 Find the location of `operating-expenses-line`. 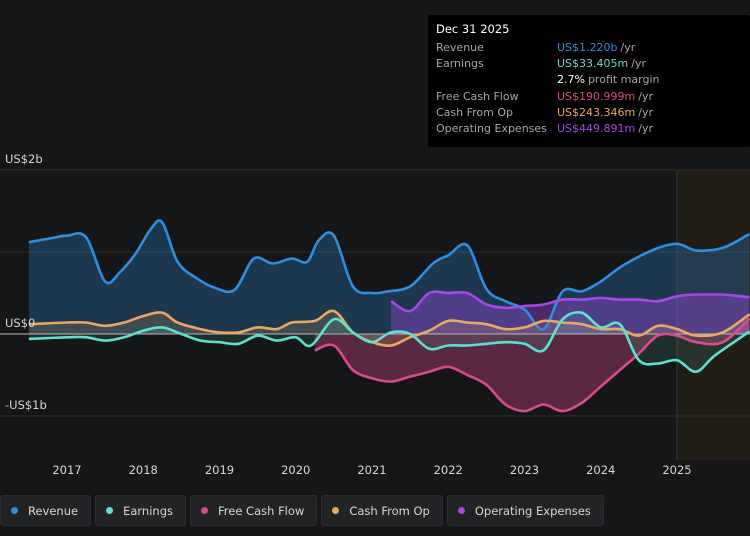

operating-expenses-line is located at coordinates (570, 301).